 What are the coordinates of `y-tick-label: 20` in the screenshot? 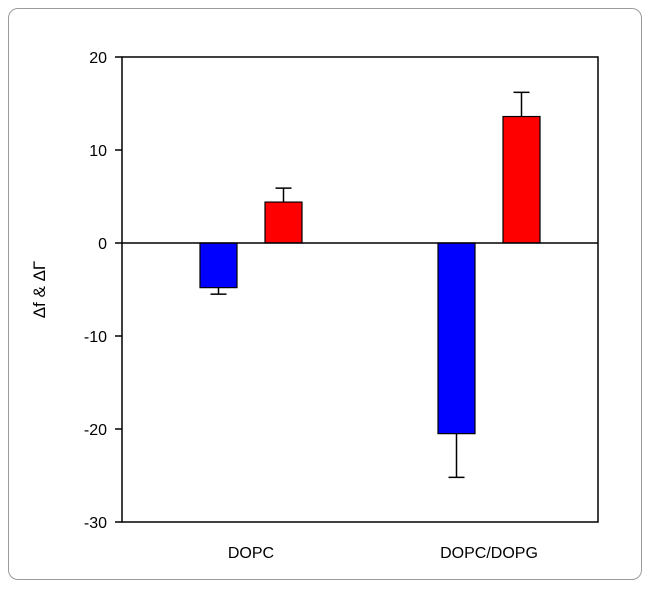 It's located at (98, 58).